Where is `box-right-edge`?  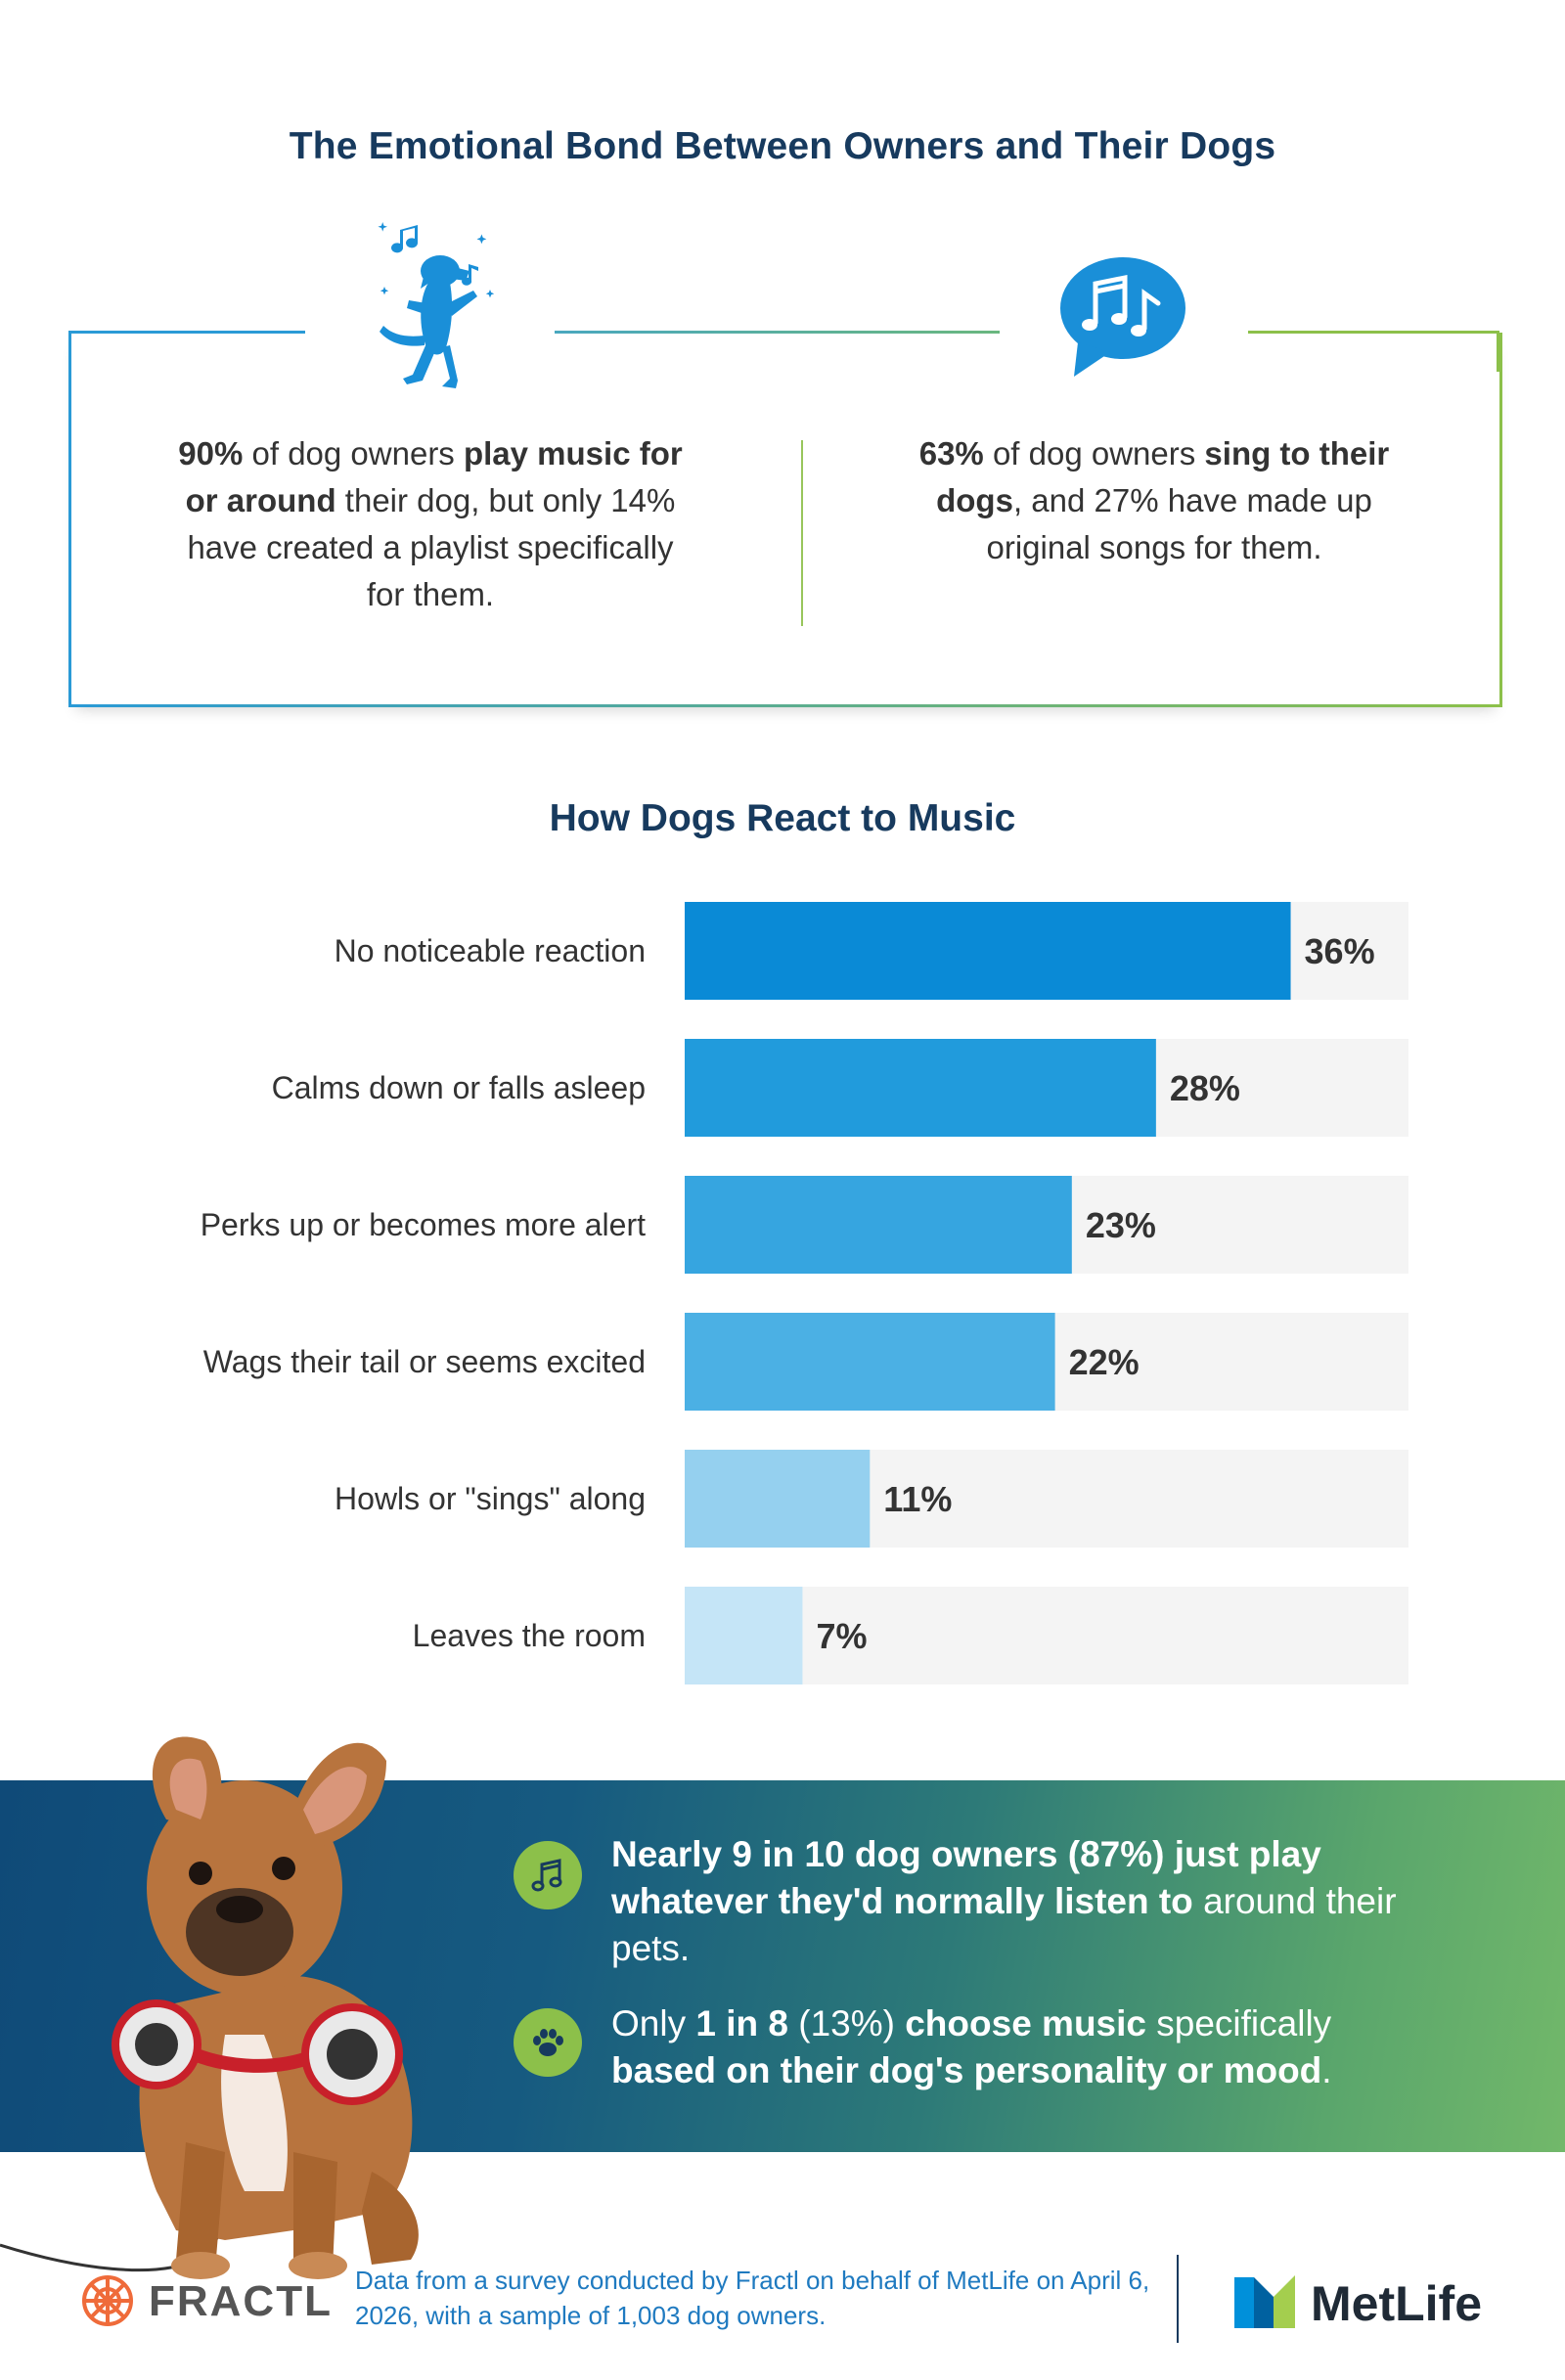 box-right-edge is located at coordinates (1498, 351).